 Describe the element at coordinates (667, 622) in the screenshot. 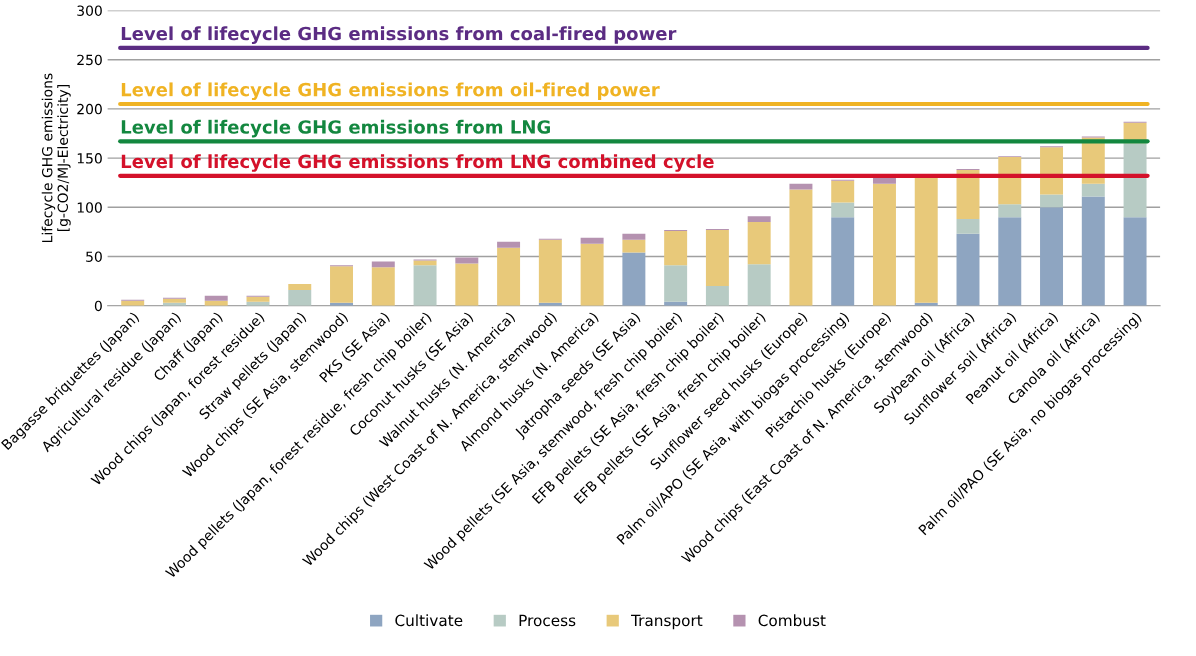

I see `legend-label: Transport` at that location.